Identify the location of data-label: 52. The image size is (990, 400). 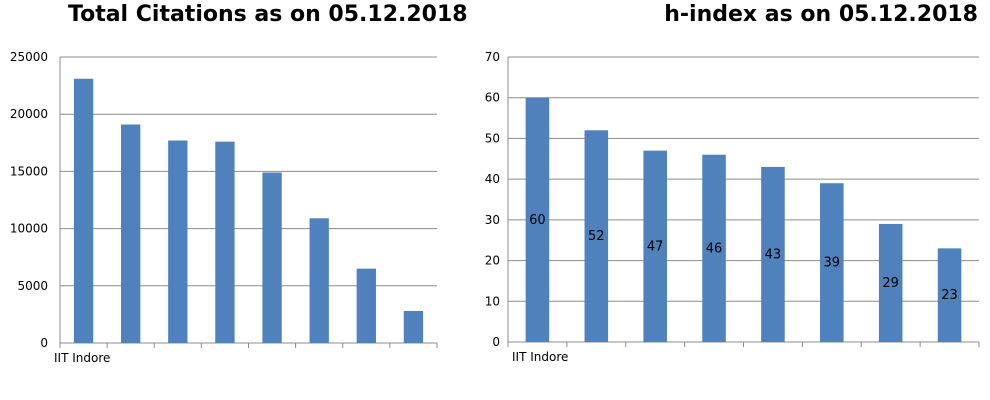
(596, 236).